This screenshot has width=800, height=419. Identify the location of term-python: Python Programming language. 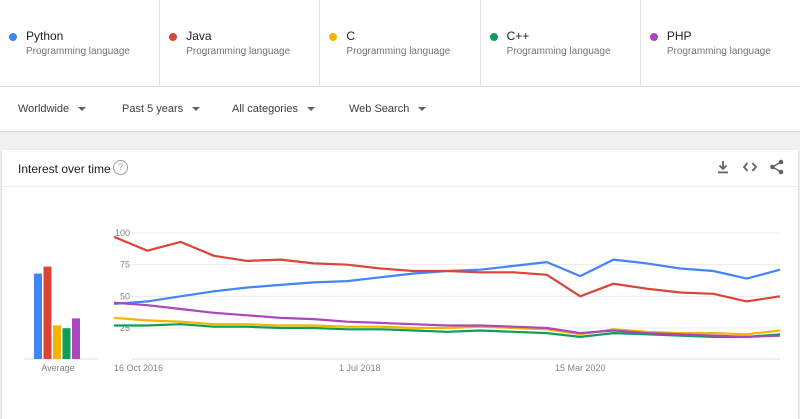
(80, 43).